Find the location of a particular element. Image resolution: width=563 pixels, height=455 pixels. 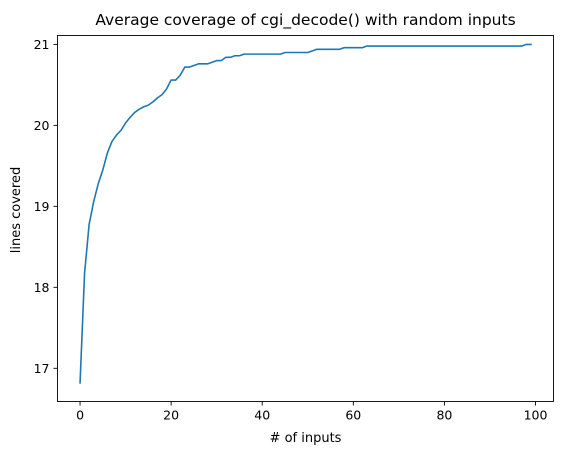

x-tick-label: 40 is located at coordinates (262, 415).